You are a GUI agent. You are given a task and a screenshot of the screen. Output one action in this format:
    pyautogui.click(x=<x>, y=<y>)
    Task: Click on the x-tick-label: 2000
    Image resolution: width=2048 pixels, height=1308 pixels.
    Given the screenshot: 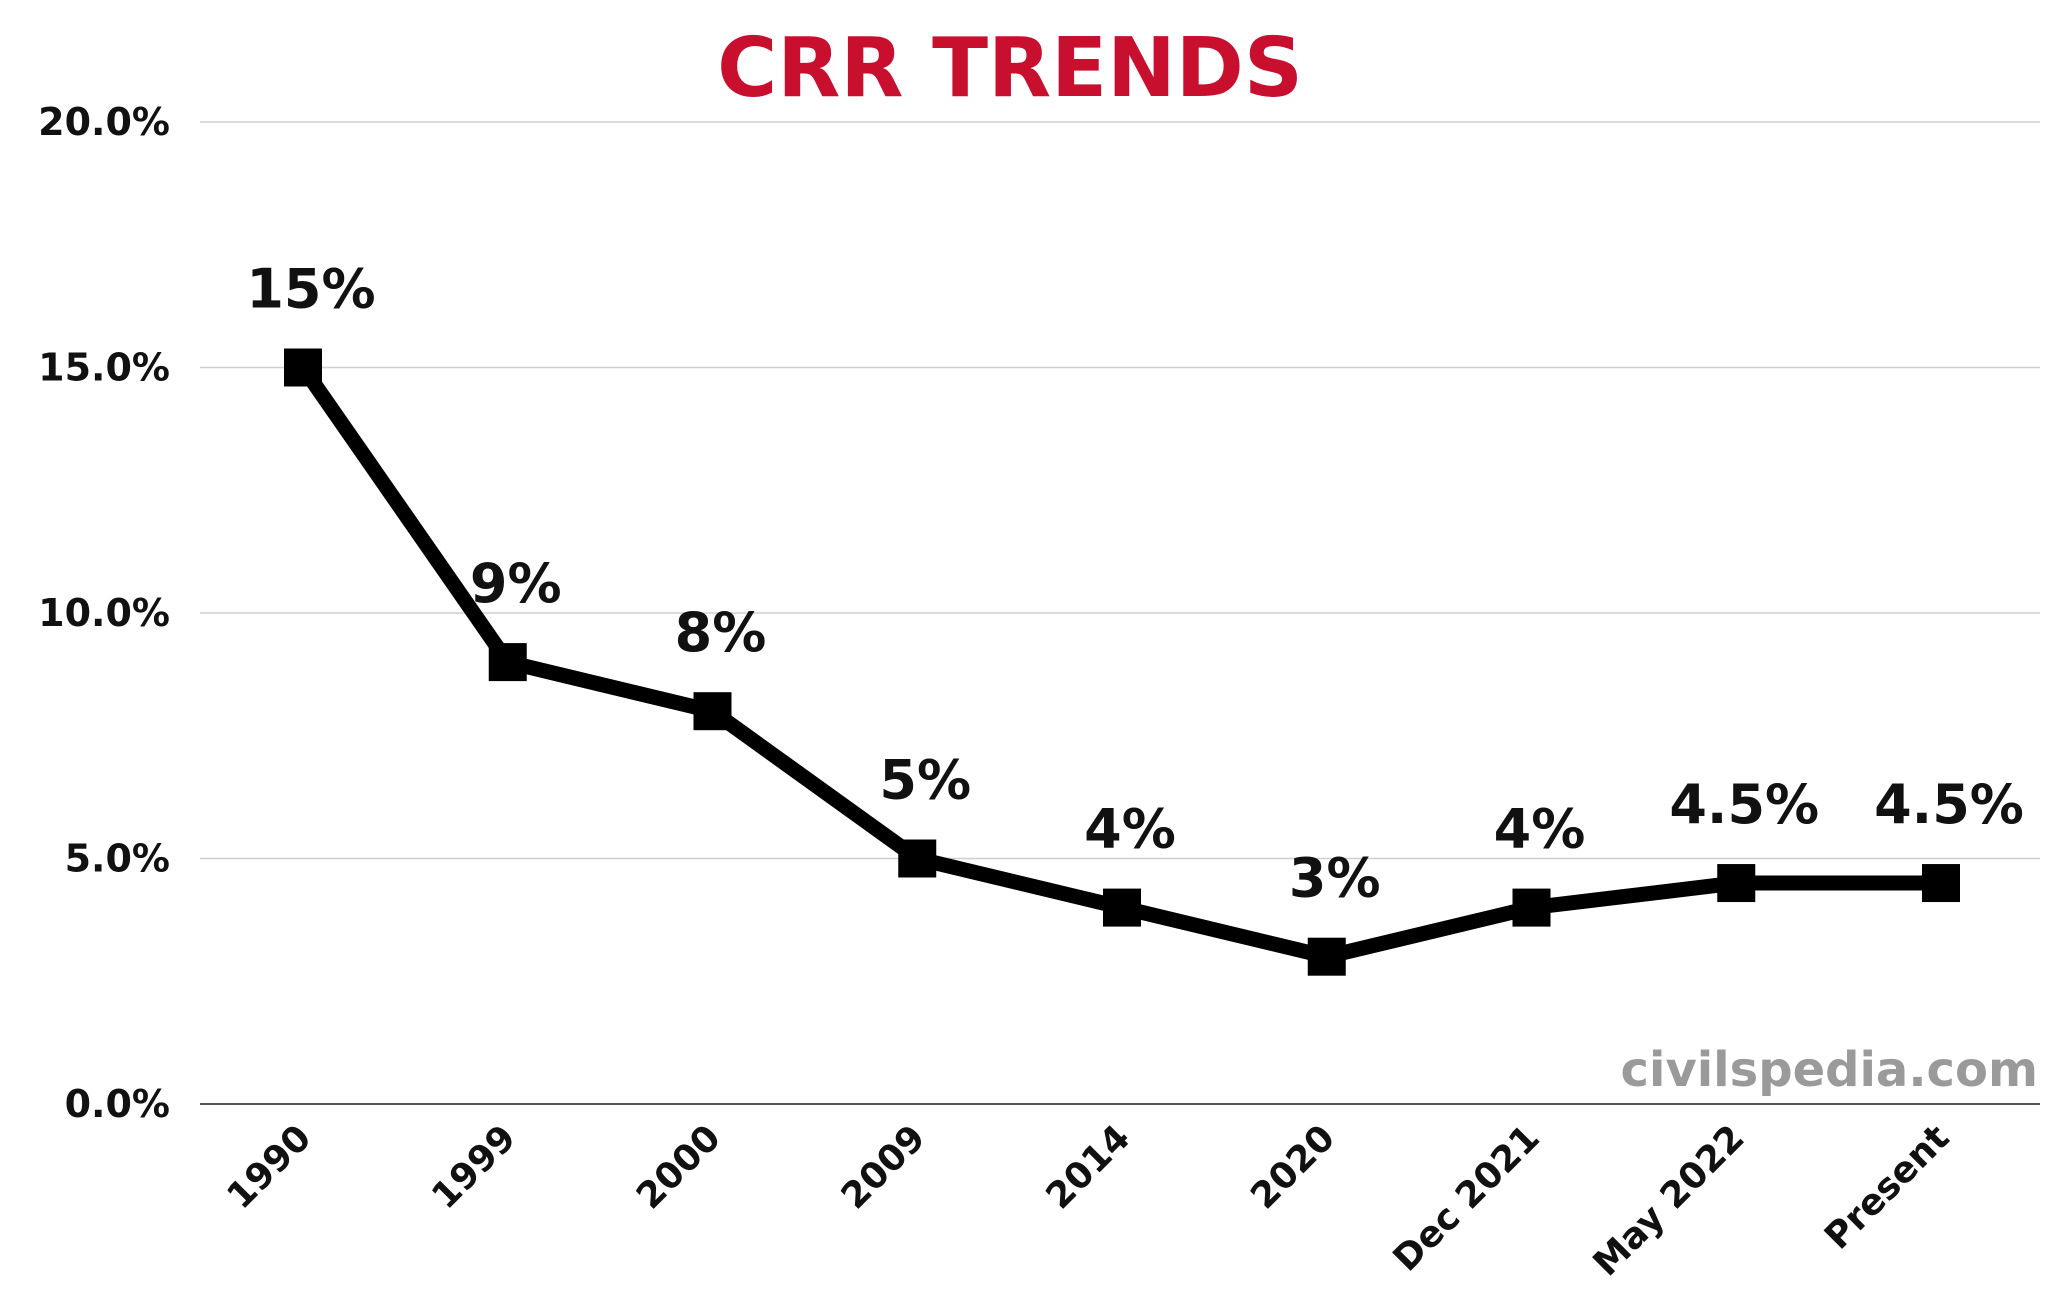 What is the action you would take?
    pyautogui.click(x=679, y=1167)
    